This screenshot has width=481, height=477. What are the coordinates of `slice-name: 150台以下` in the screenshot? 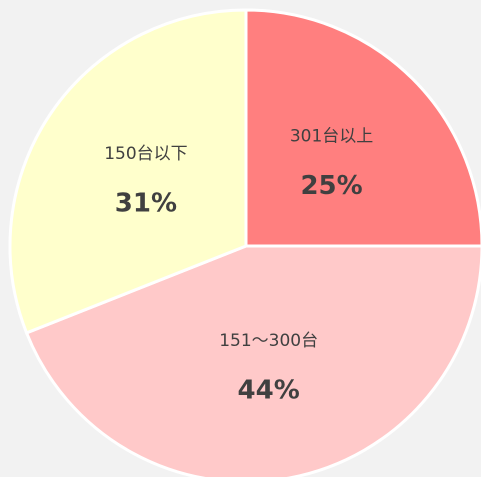 It's located at (145, 154).